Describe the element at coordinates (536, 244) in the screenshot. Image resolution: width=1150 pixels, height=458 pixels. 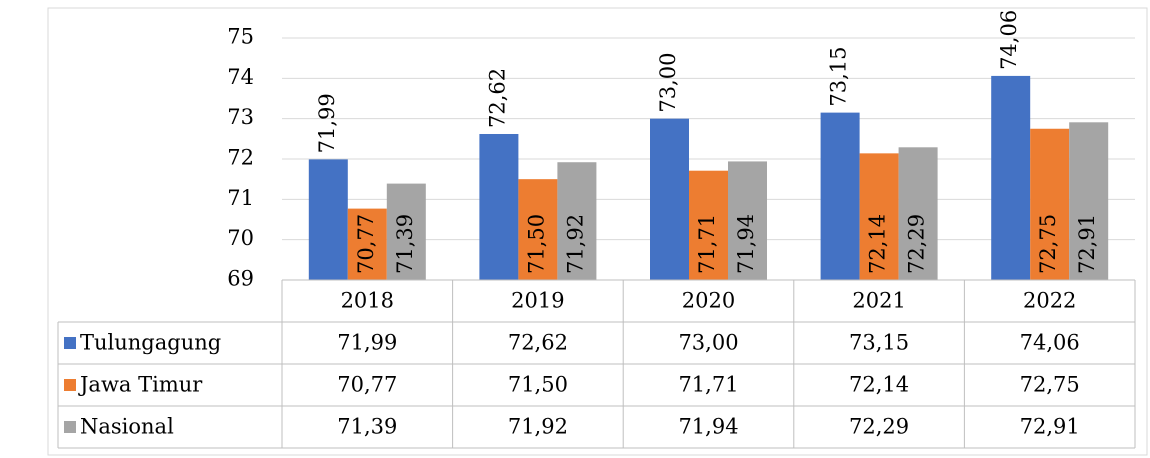
I see `data-label: 71,50` at that location.